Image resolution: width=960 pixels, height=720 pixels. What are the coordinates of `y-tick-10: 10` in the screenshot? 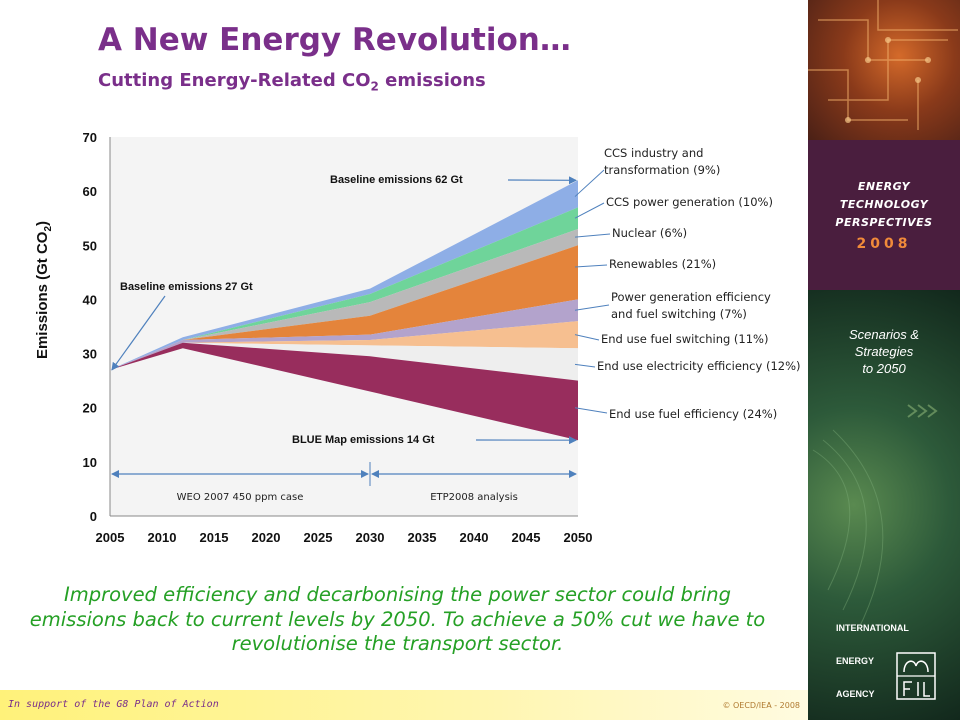 It's located at (90, 462).